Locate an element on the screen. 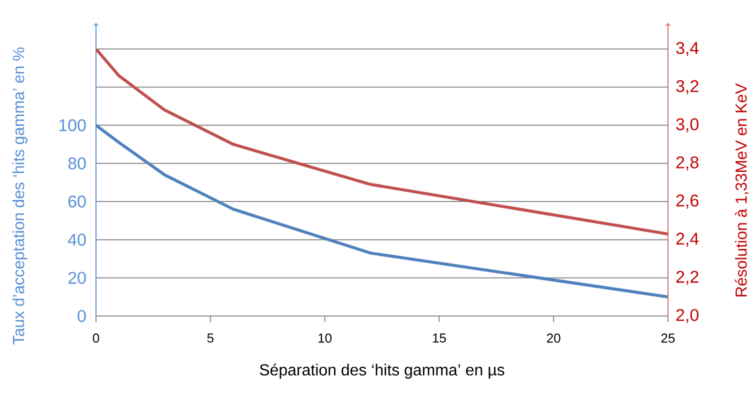 The width and height of the screenshot is (753, 407). y2-tick-label: 2,6 is located at coordinates (687, 201).